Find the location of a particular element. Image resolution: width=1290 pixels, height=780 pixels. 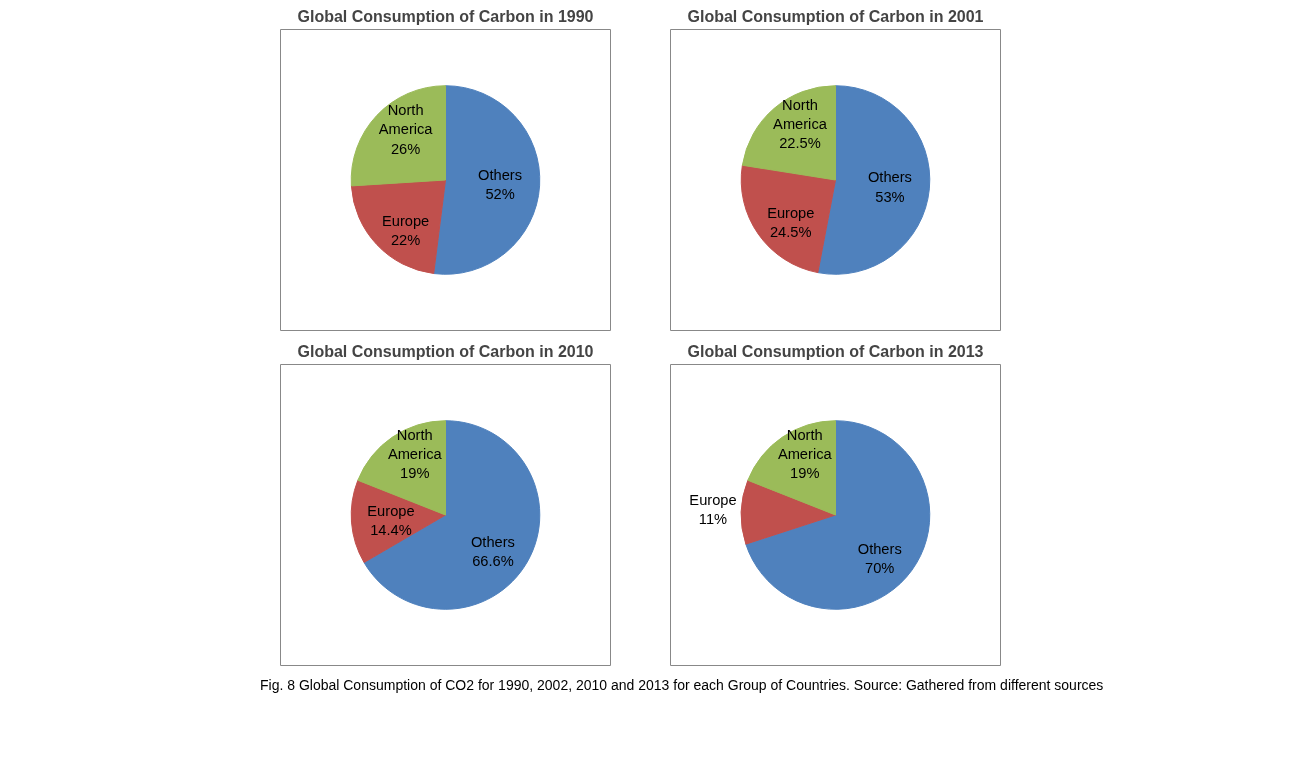

chart-title: Global Consumption of Carbon in 2013 is located at coordinates (835, 351).